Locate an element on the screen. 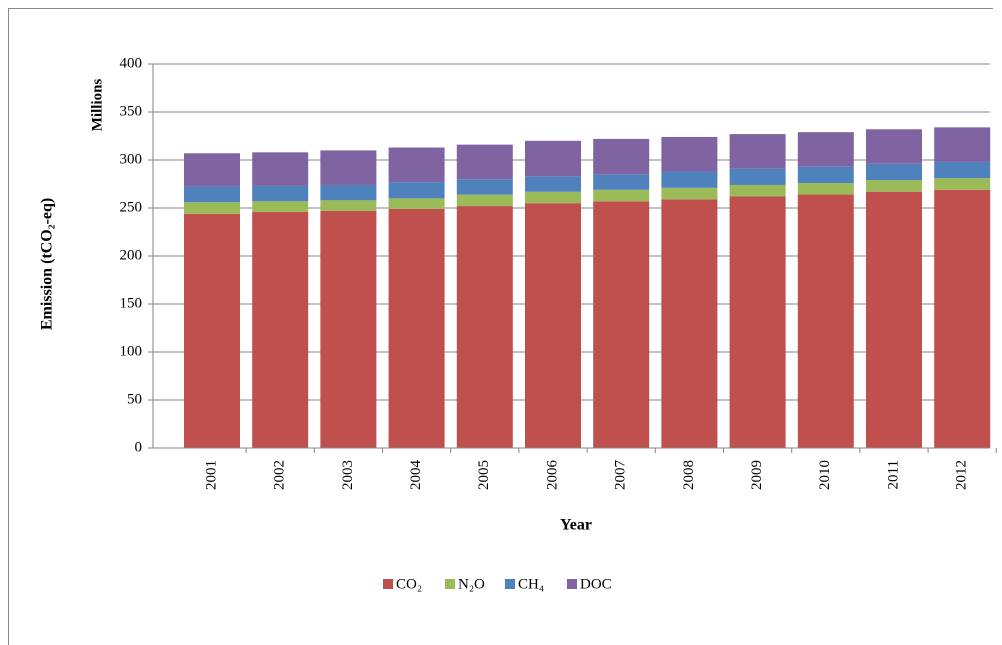  y-tick-label: 250 is located at coordinates (131, 207).